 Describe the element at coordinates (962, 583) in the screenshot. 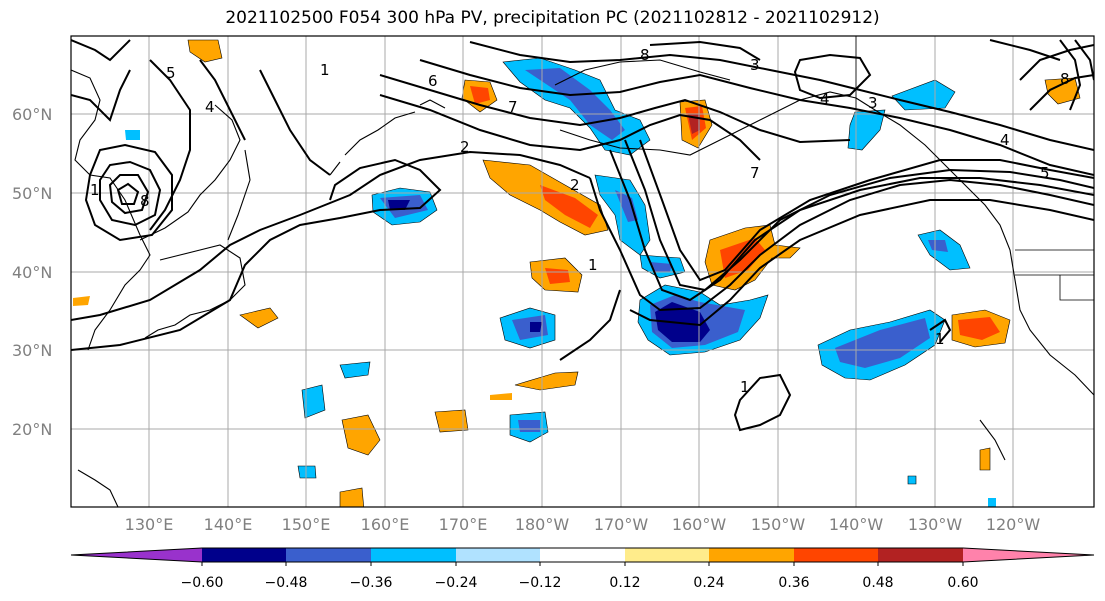

I see `colorbar-tick: 0.60` at that location.